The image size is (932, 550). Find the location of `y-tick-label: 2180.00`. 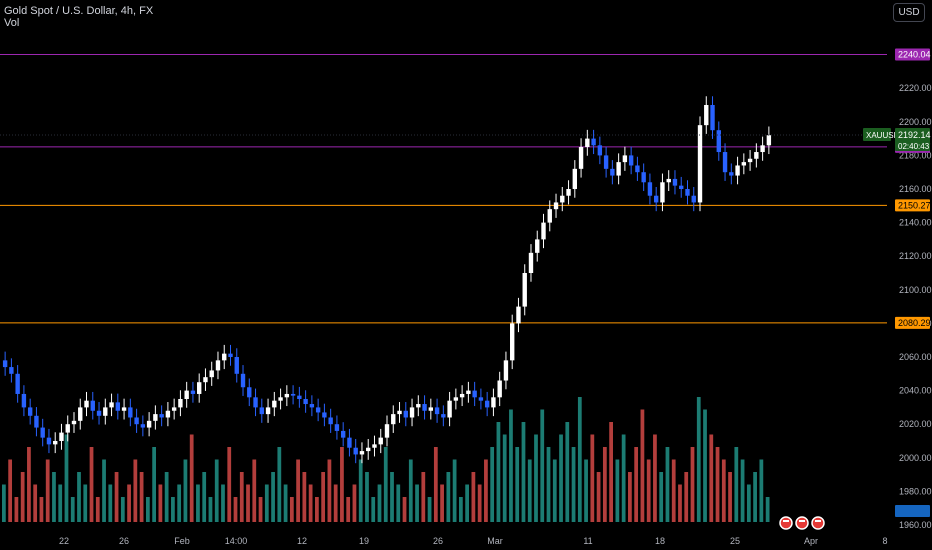

y-tick-label: 2180.00 is located at coordinates (915, 155).